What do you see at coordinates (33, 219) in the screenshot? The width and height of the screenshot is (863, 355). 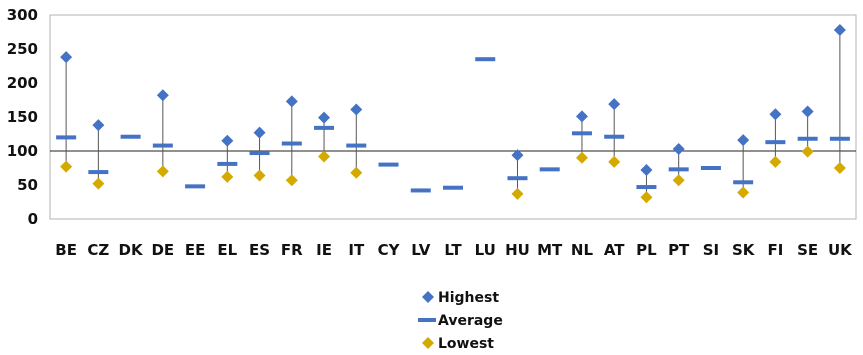 I see `y-tick-label: 0` at bounding box center [33, 219].